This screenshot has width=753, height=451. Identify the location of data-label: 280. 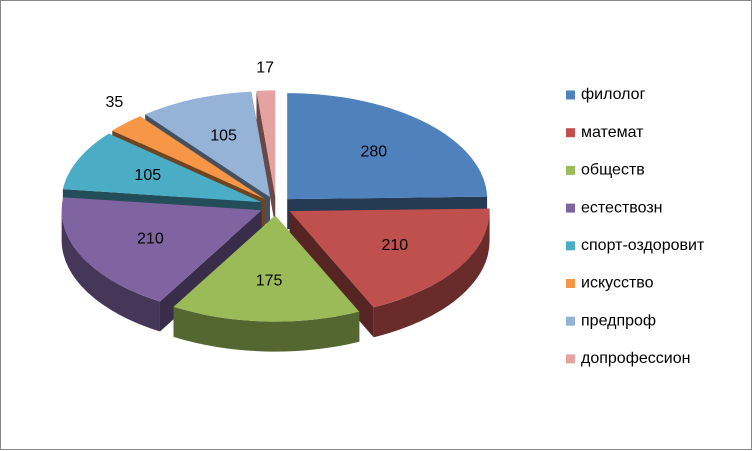
(373, 151).